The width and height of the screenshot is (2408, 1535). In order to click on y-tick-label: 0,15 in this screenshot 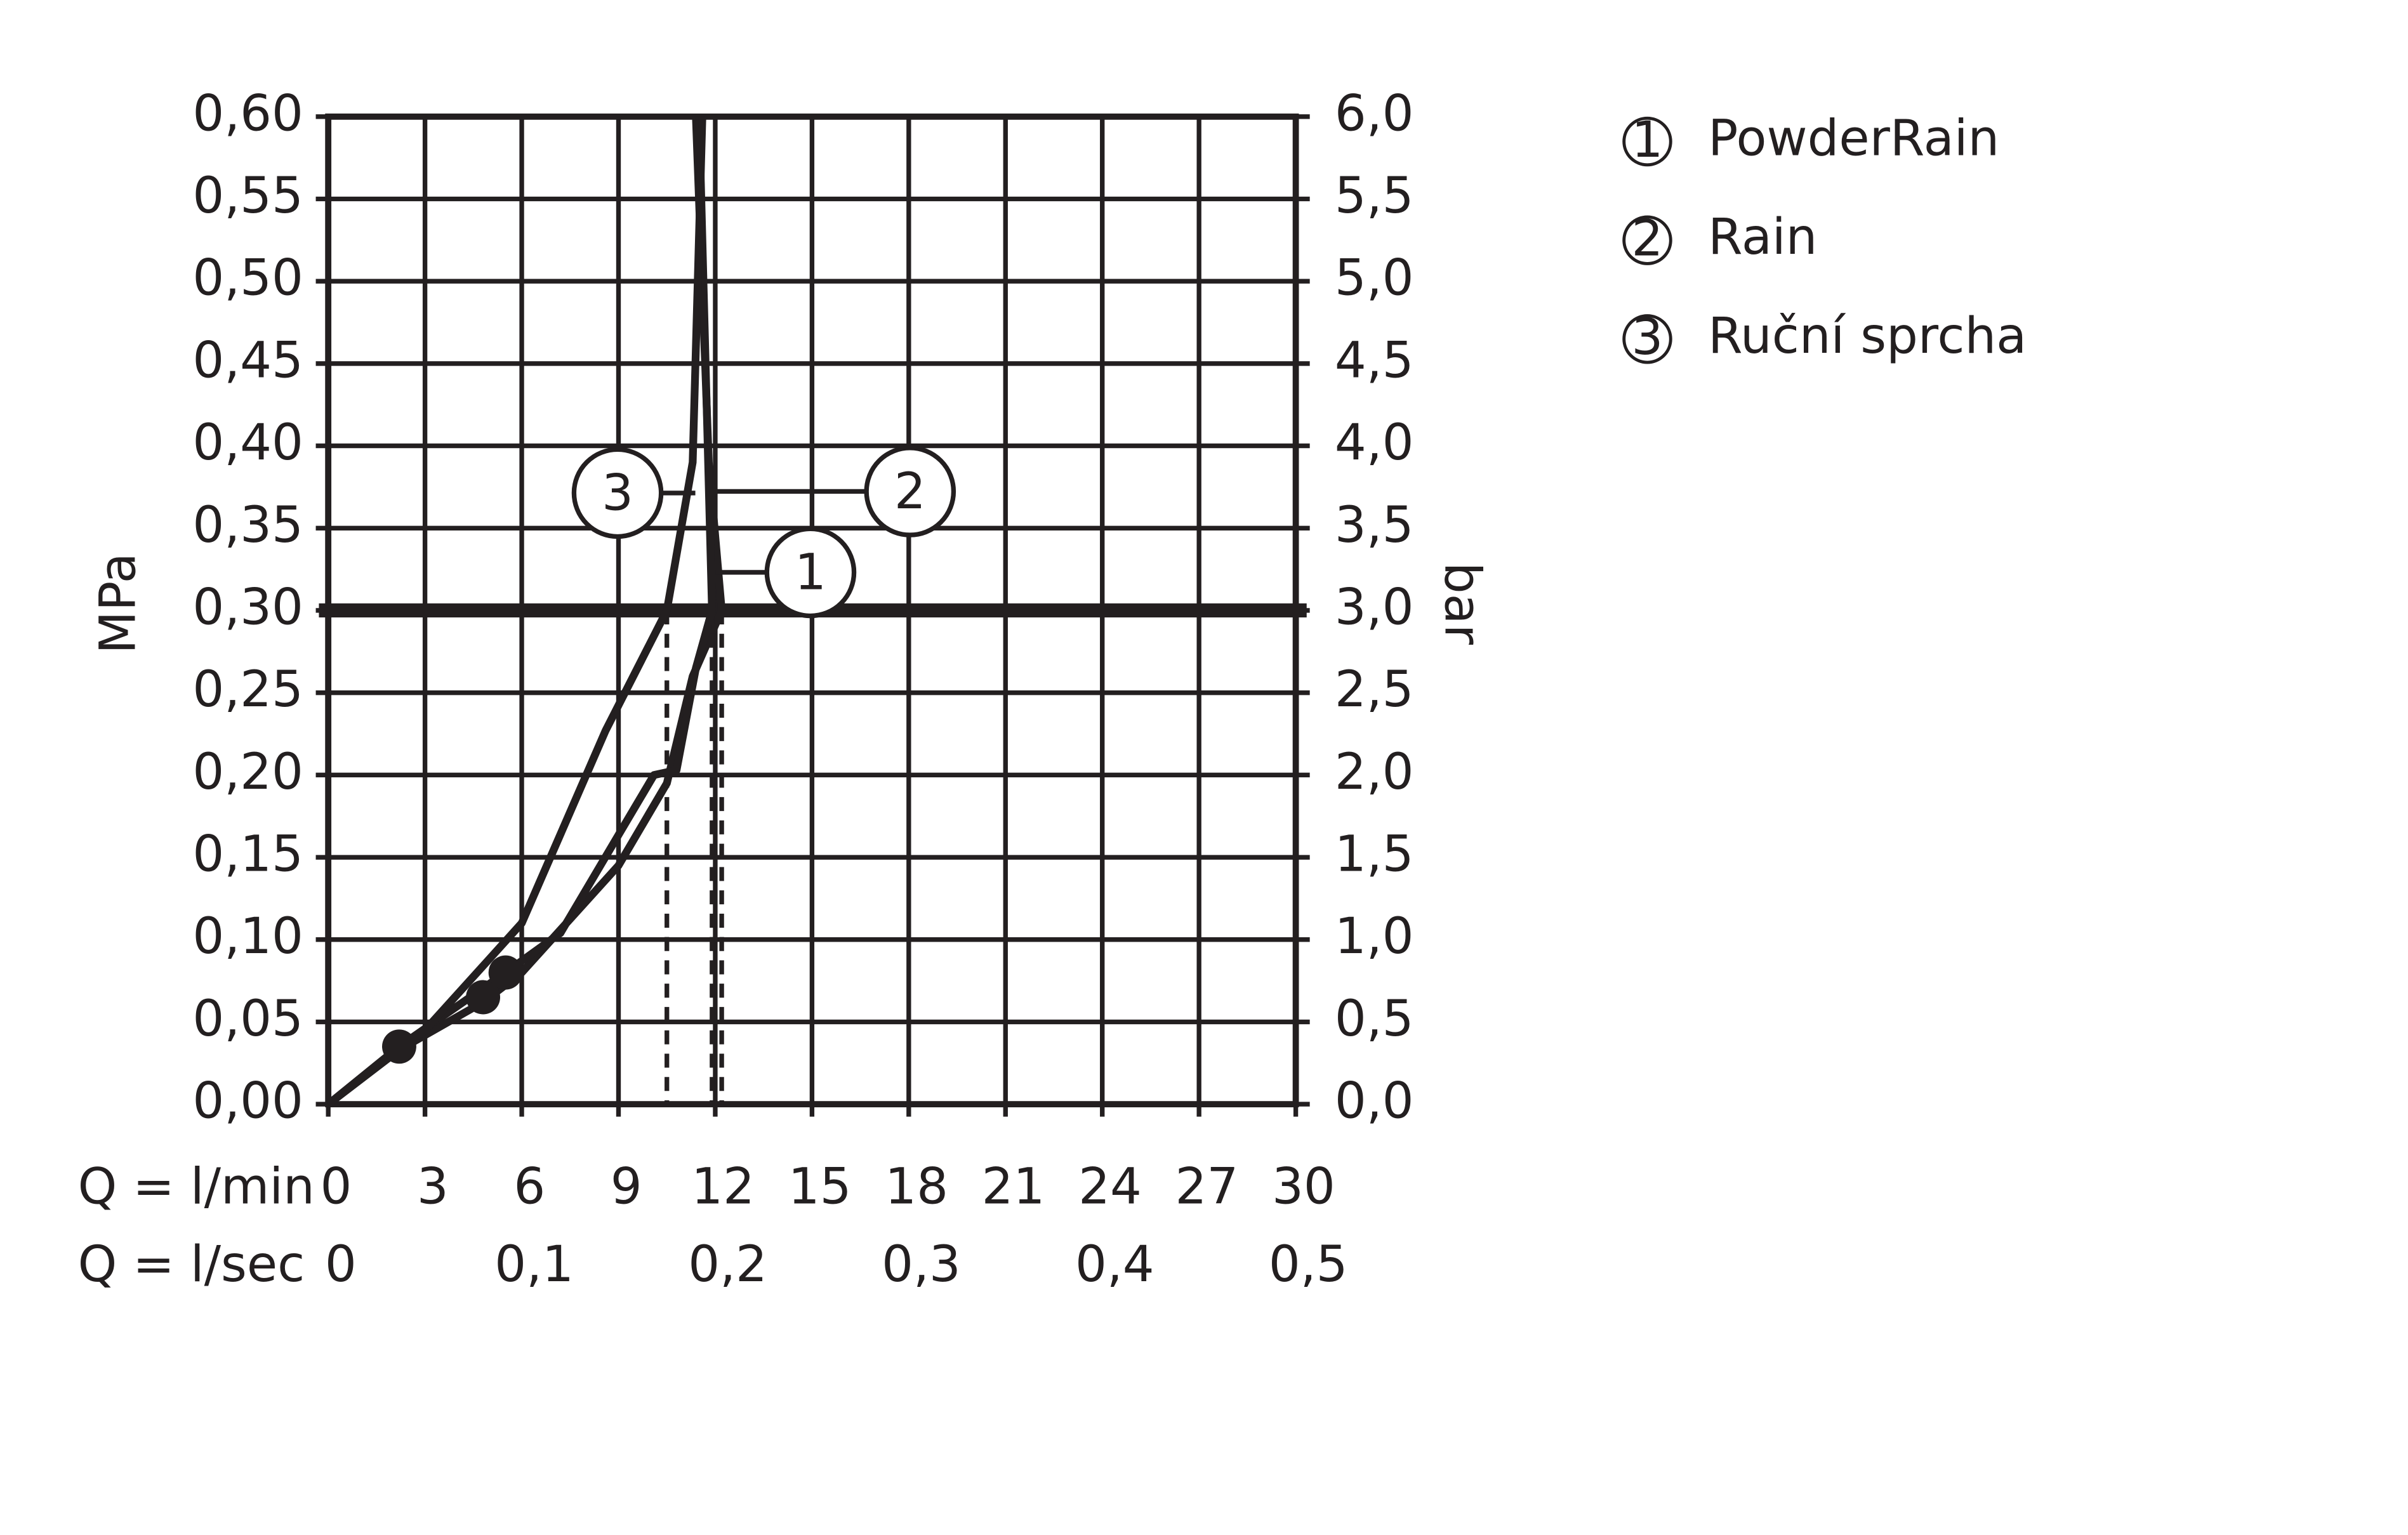, I will do `click(247, 854)`.